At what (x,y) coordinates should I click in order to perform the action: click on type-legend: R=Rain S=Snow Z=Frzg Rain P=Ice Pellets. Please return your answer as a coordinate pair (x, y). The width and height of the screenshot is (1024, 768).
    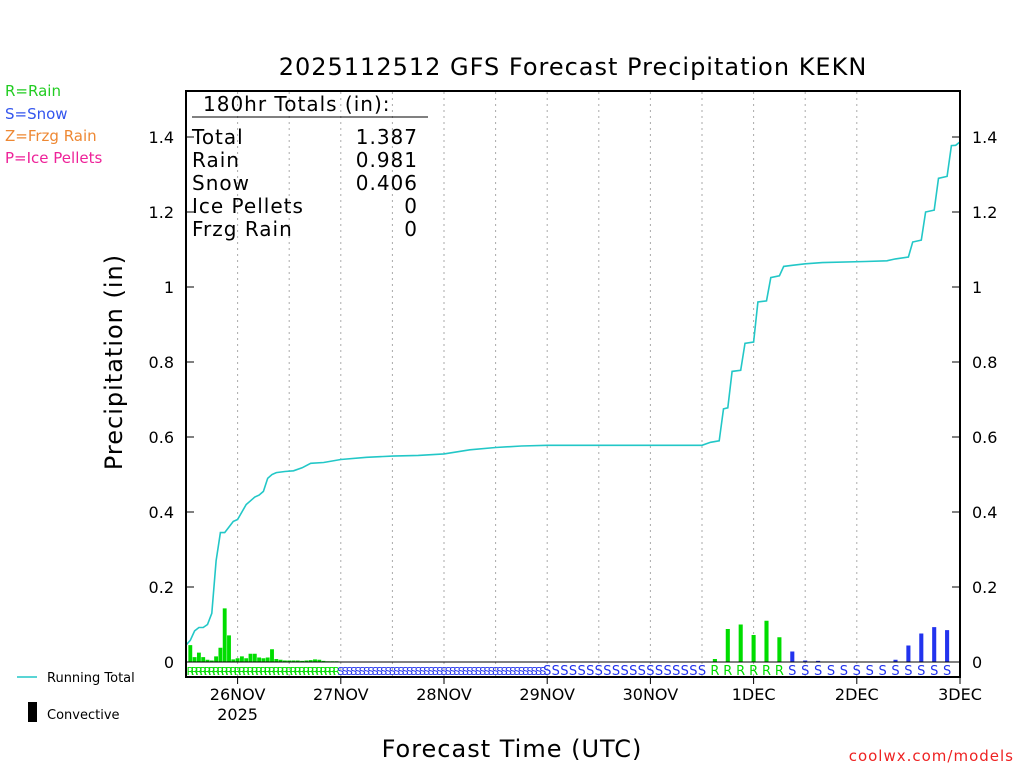
    Looking at the image, I should click on (53, 124).